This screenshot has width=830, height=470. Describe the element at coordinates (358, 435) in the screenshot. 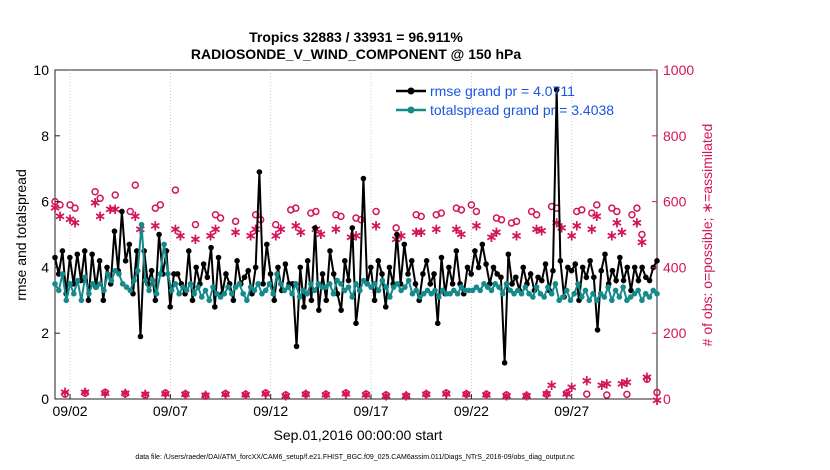

I see `x-axis-label: Sep.01,2016 00:00:00 start` at that location.